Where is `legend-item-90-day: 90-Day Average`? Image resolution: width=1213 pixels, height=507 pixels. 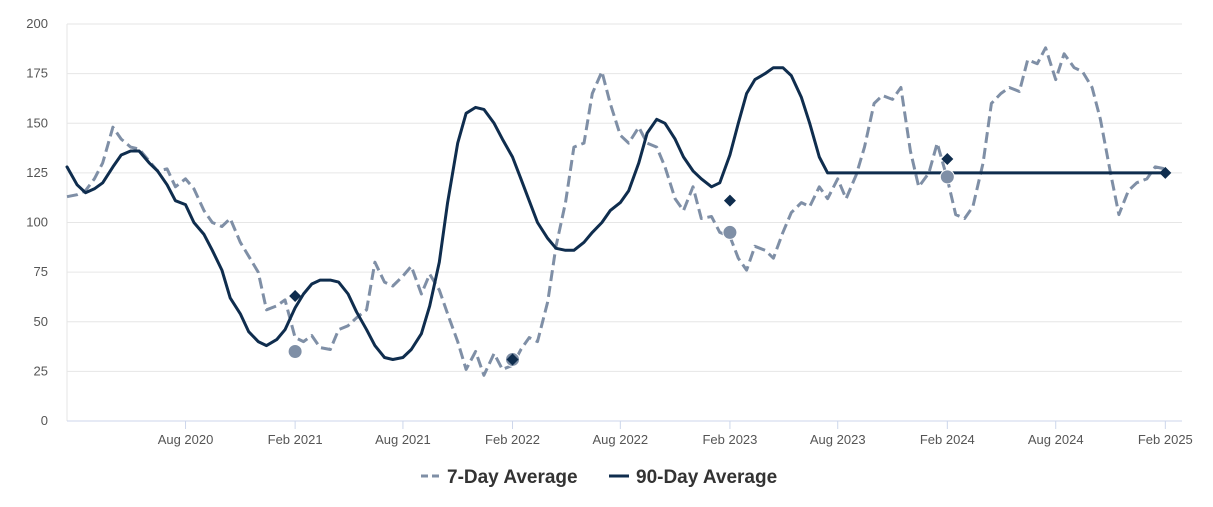 legend-item-90-day: 90-Day Average is located at coordinates (693, 477).